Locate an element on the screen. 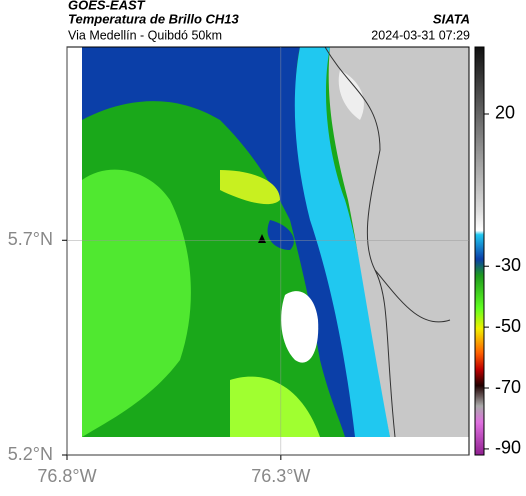 Image resolution: width=526 pixels, height=496 pixels. x-tick-label: 76.8°W is located at coordinates (66, 476).